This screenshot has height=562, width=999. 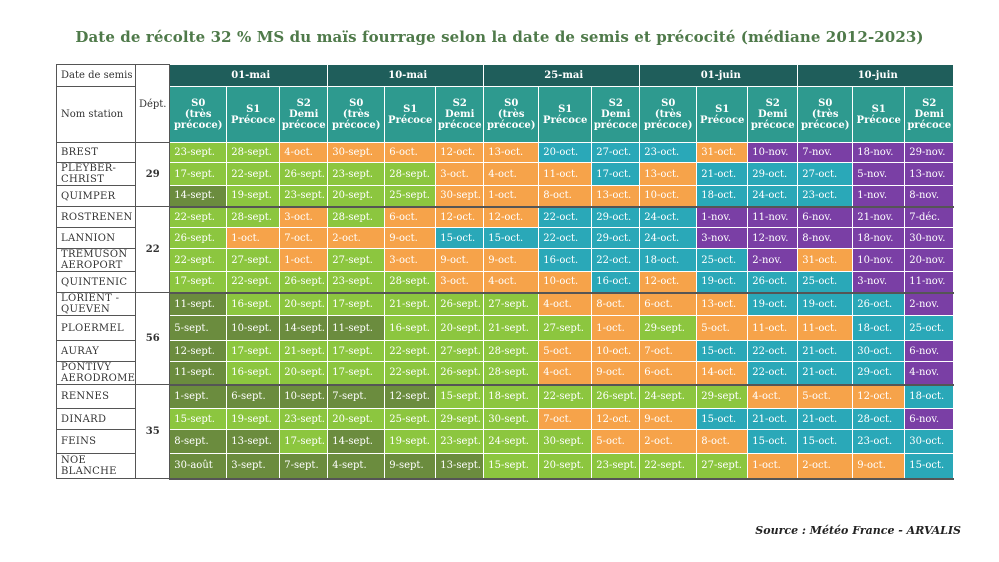 I want to click on precocity-header: S0 (très précoce), so click(x=511, y=114).